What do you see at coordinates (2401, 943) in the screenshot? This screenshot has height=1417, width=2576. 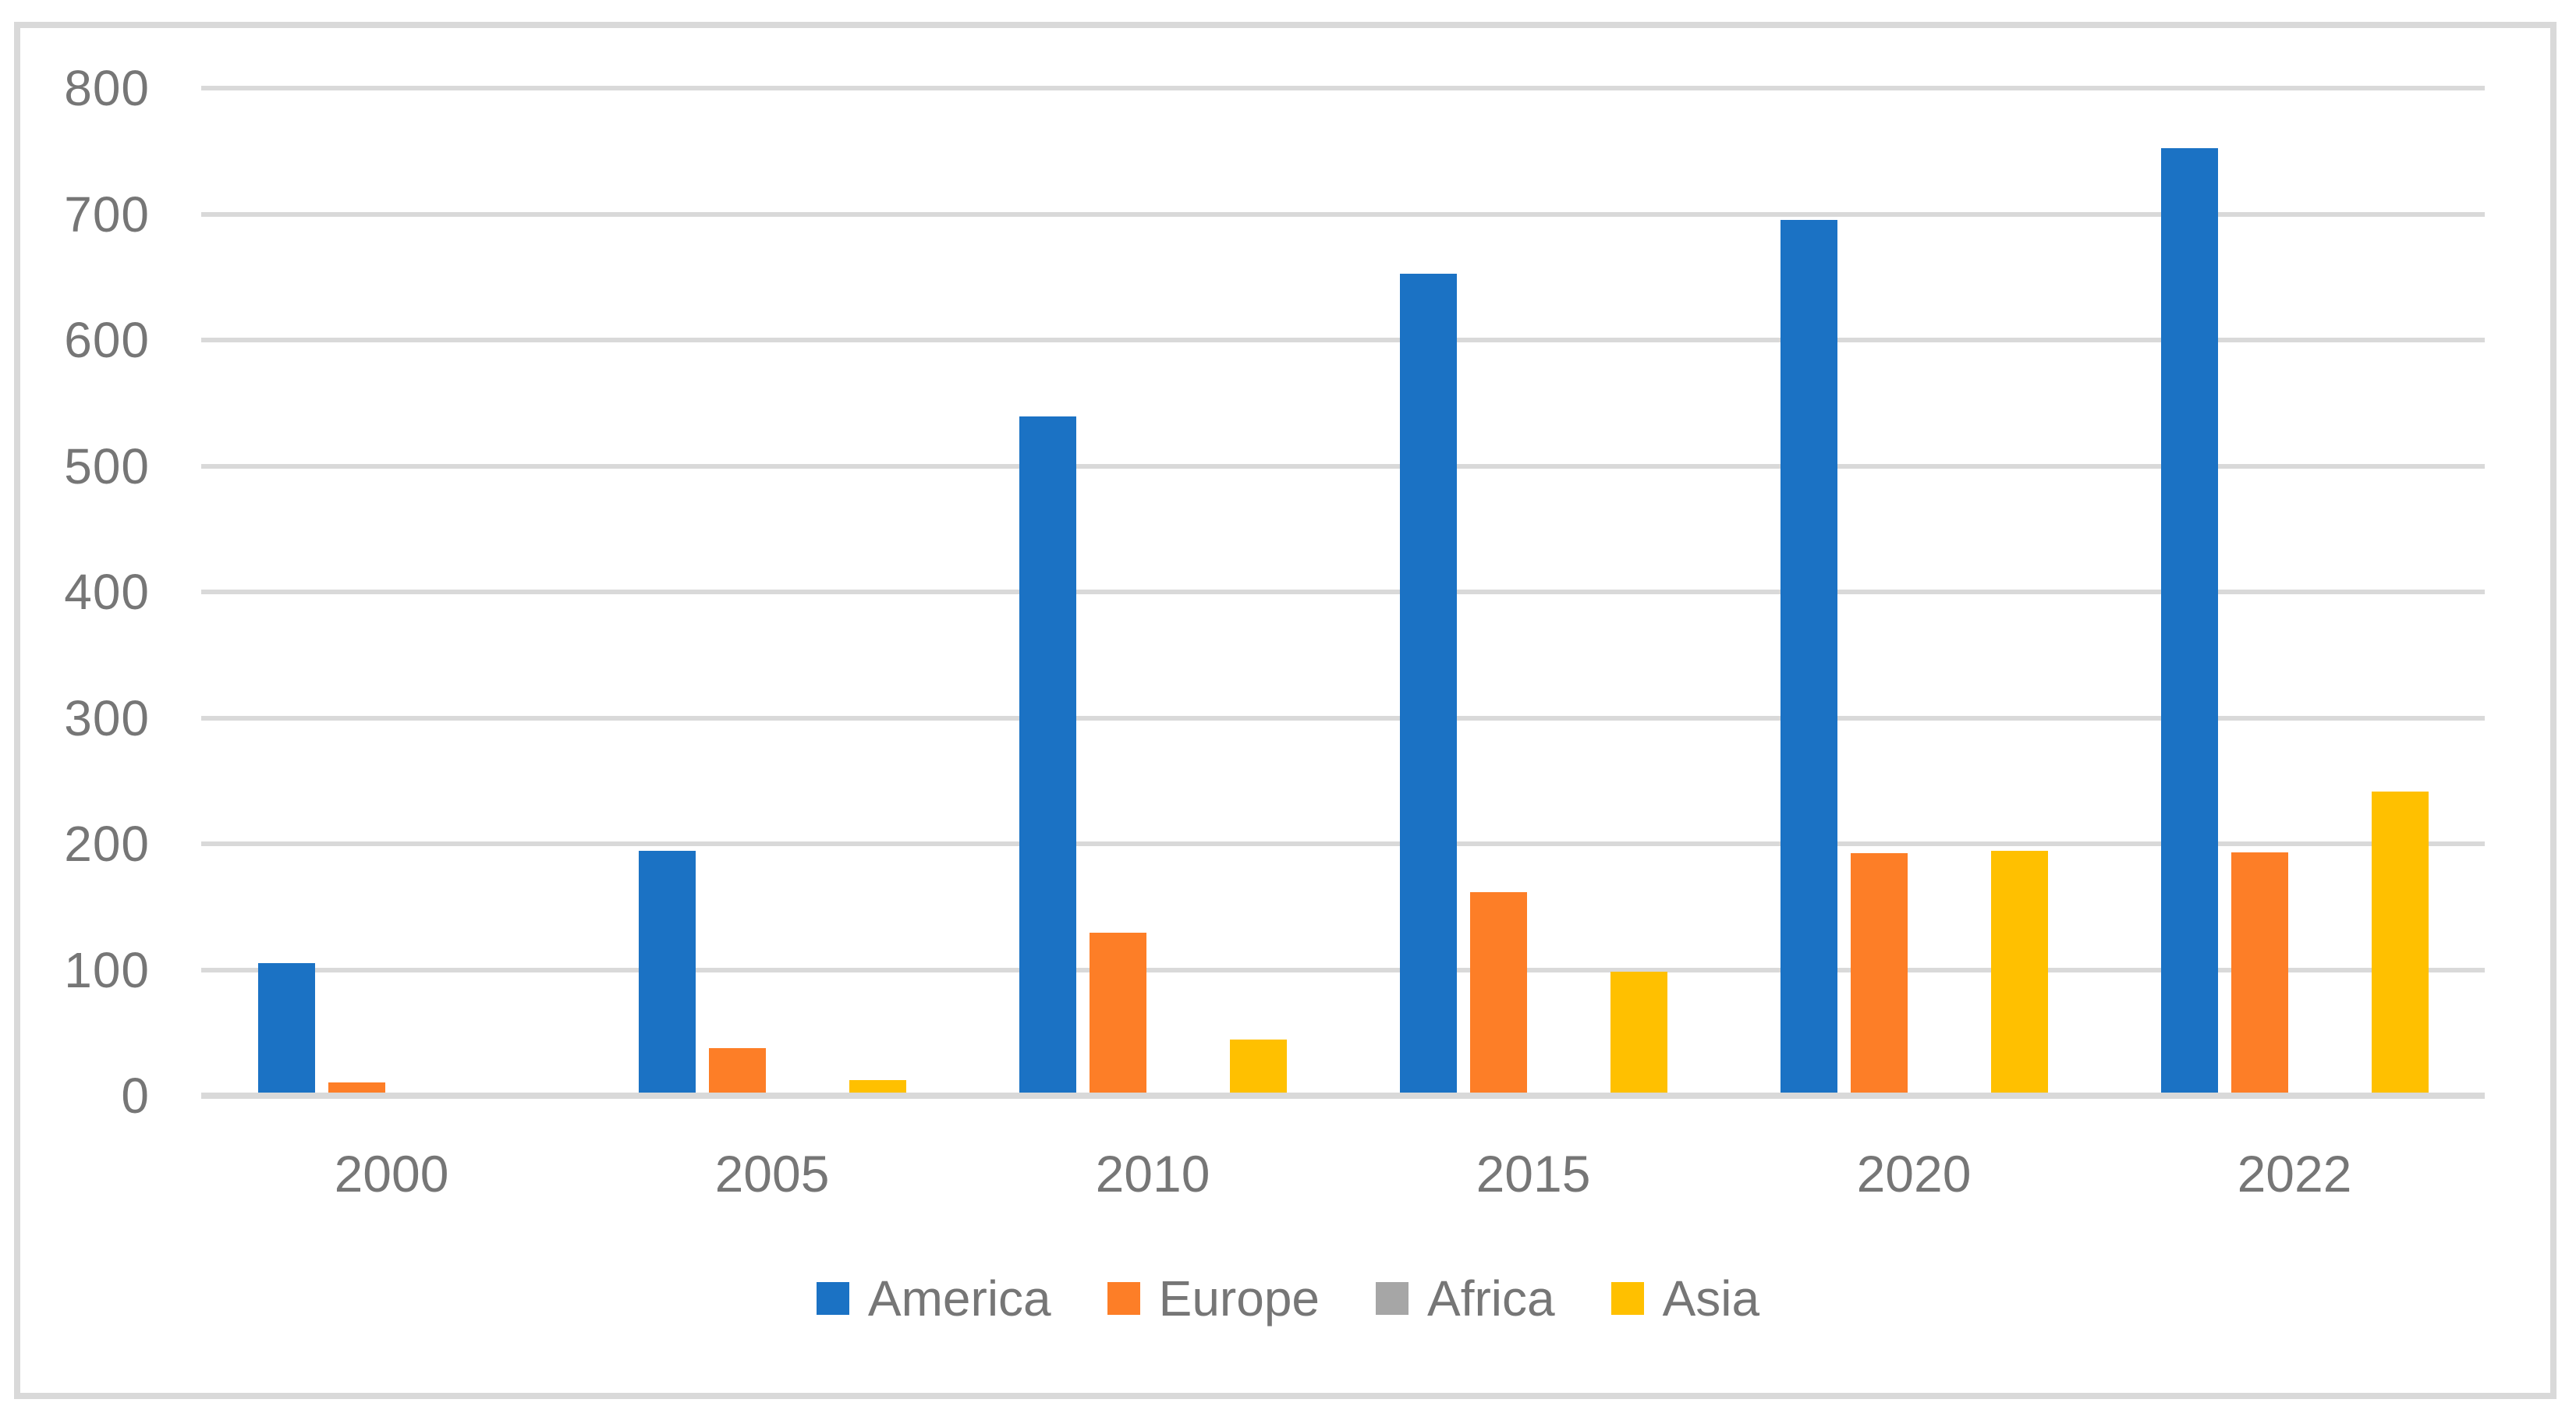 I see `bar-asia-2022` at bounding box center [2401, 943].